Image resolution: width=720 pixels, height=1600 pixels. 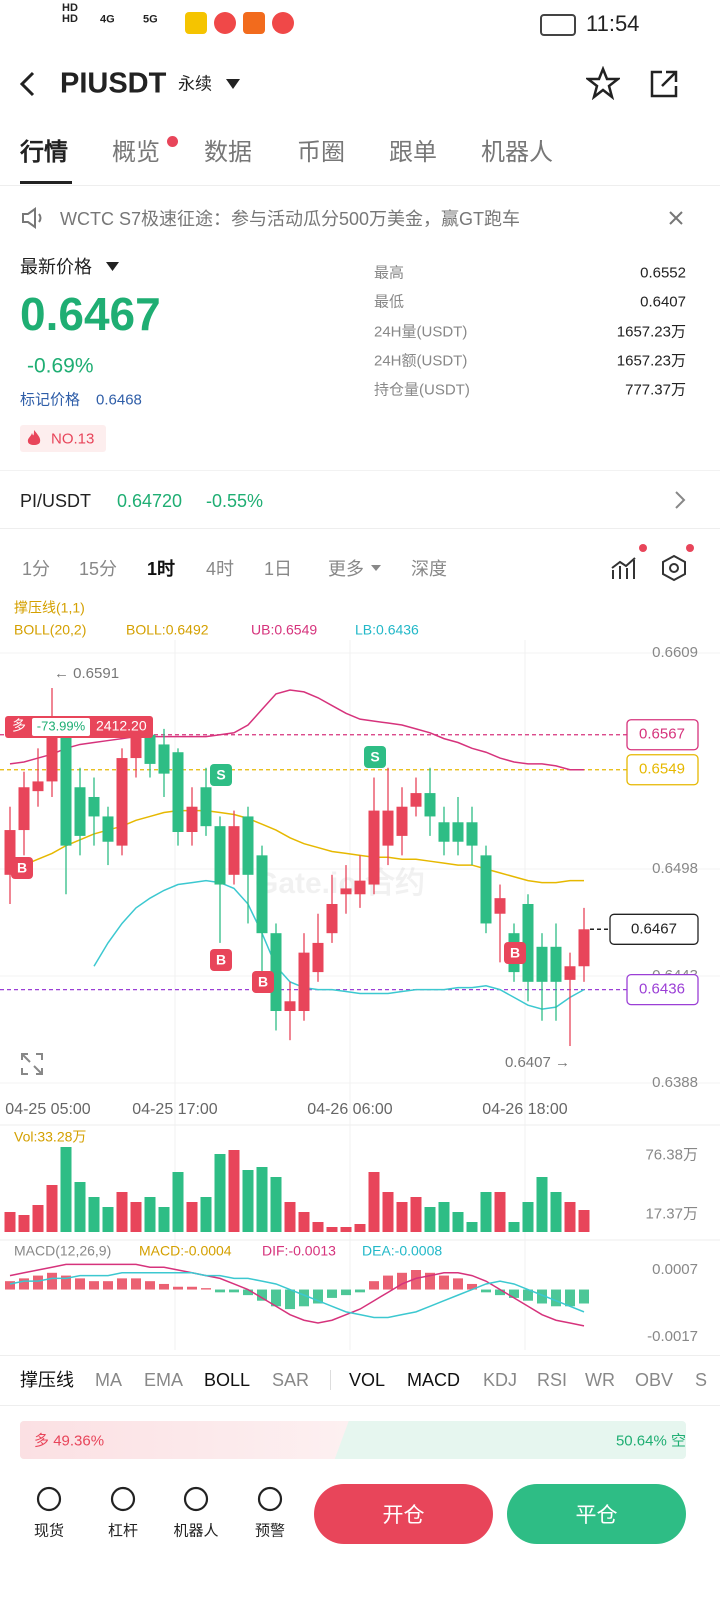 I want to click on tab: 概览, so click(x=136, y=152).